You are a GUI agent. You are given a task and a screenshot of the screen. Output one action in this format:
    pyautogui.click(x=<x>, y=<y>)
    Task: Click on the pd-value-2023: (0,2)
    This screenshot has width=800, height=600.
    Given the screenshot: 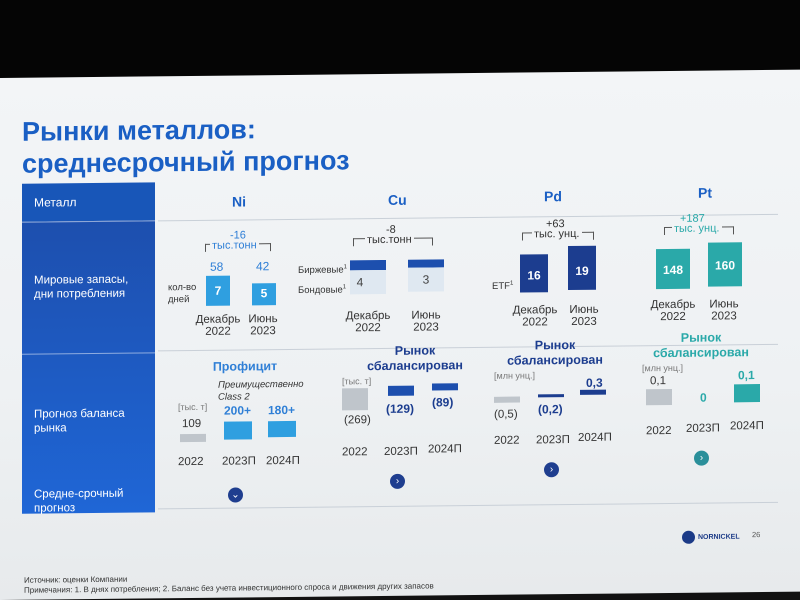 What is the action you would take?
    pyautogui.click(x=550, y=409)
    